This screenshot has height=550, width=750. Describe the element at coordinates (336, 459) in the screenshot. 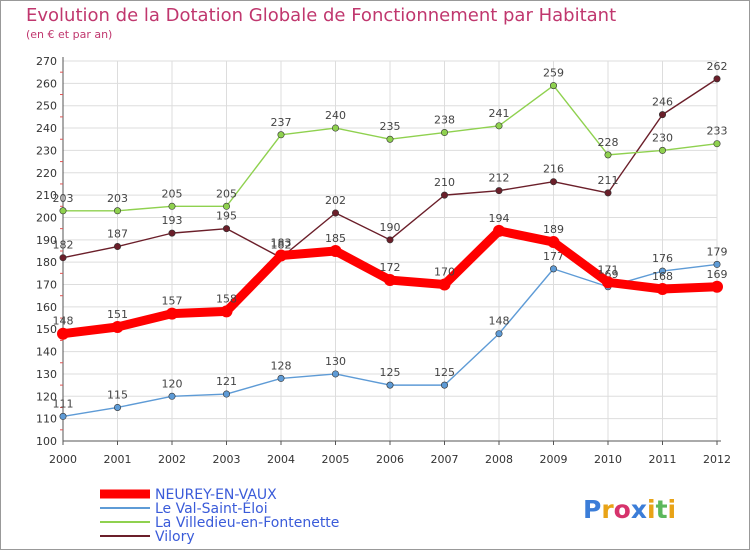

I see `x-tick-label: 2005` at that location.